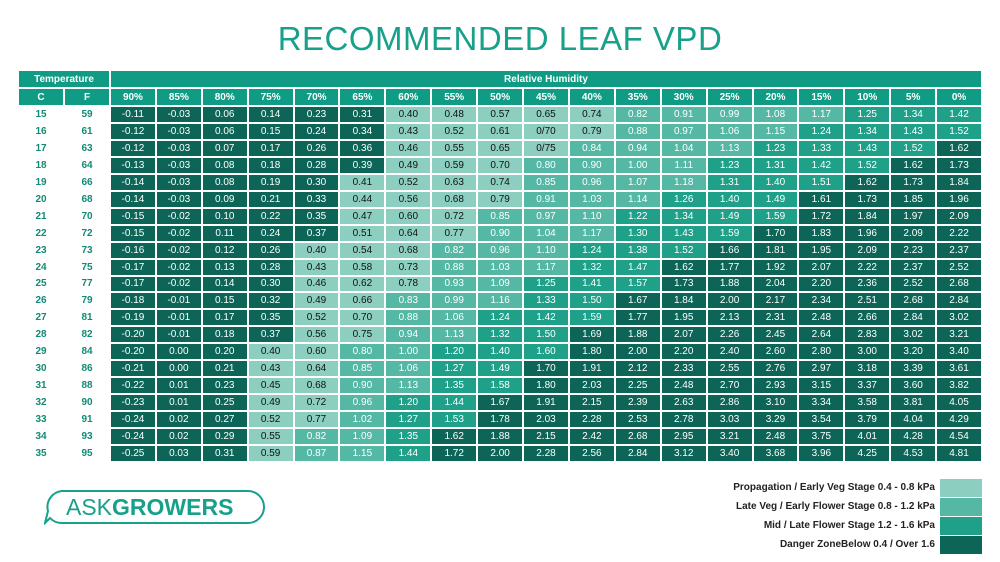 The height and width of the screenshot is (562, 1000). I want to click on vpd-cell: 2.20, so click(683, 352).